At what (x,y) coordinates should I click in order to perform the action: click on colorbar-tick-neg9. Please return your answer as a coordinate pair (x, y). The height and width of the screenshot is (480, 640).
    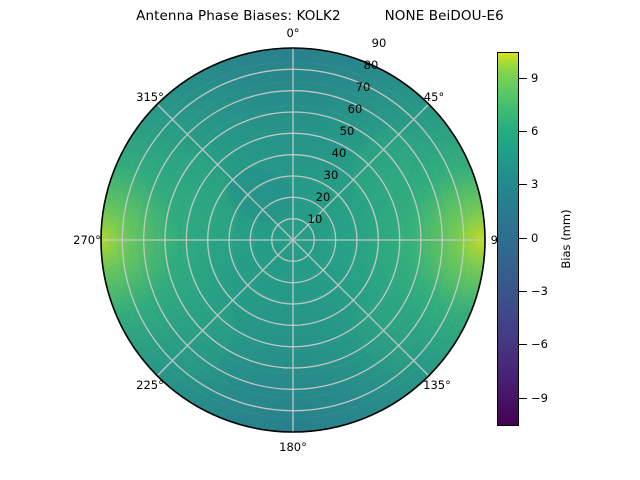
    Looking at the image, I should click on (523, 398).